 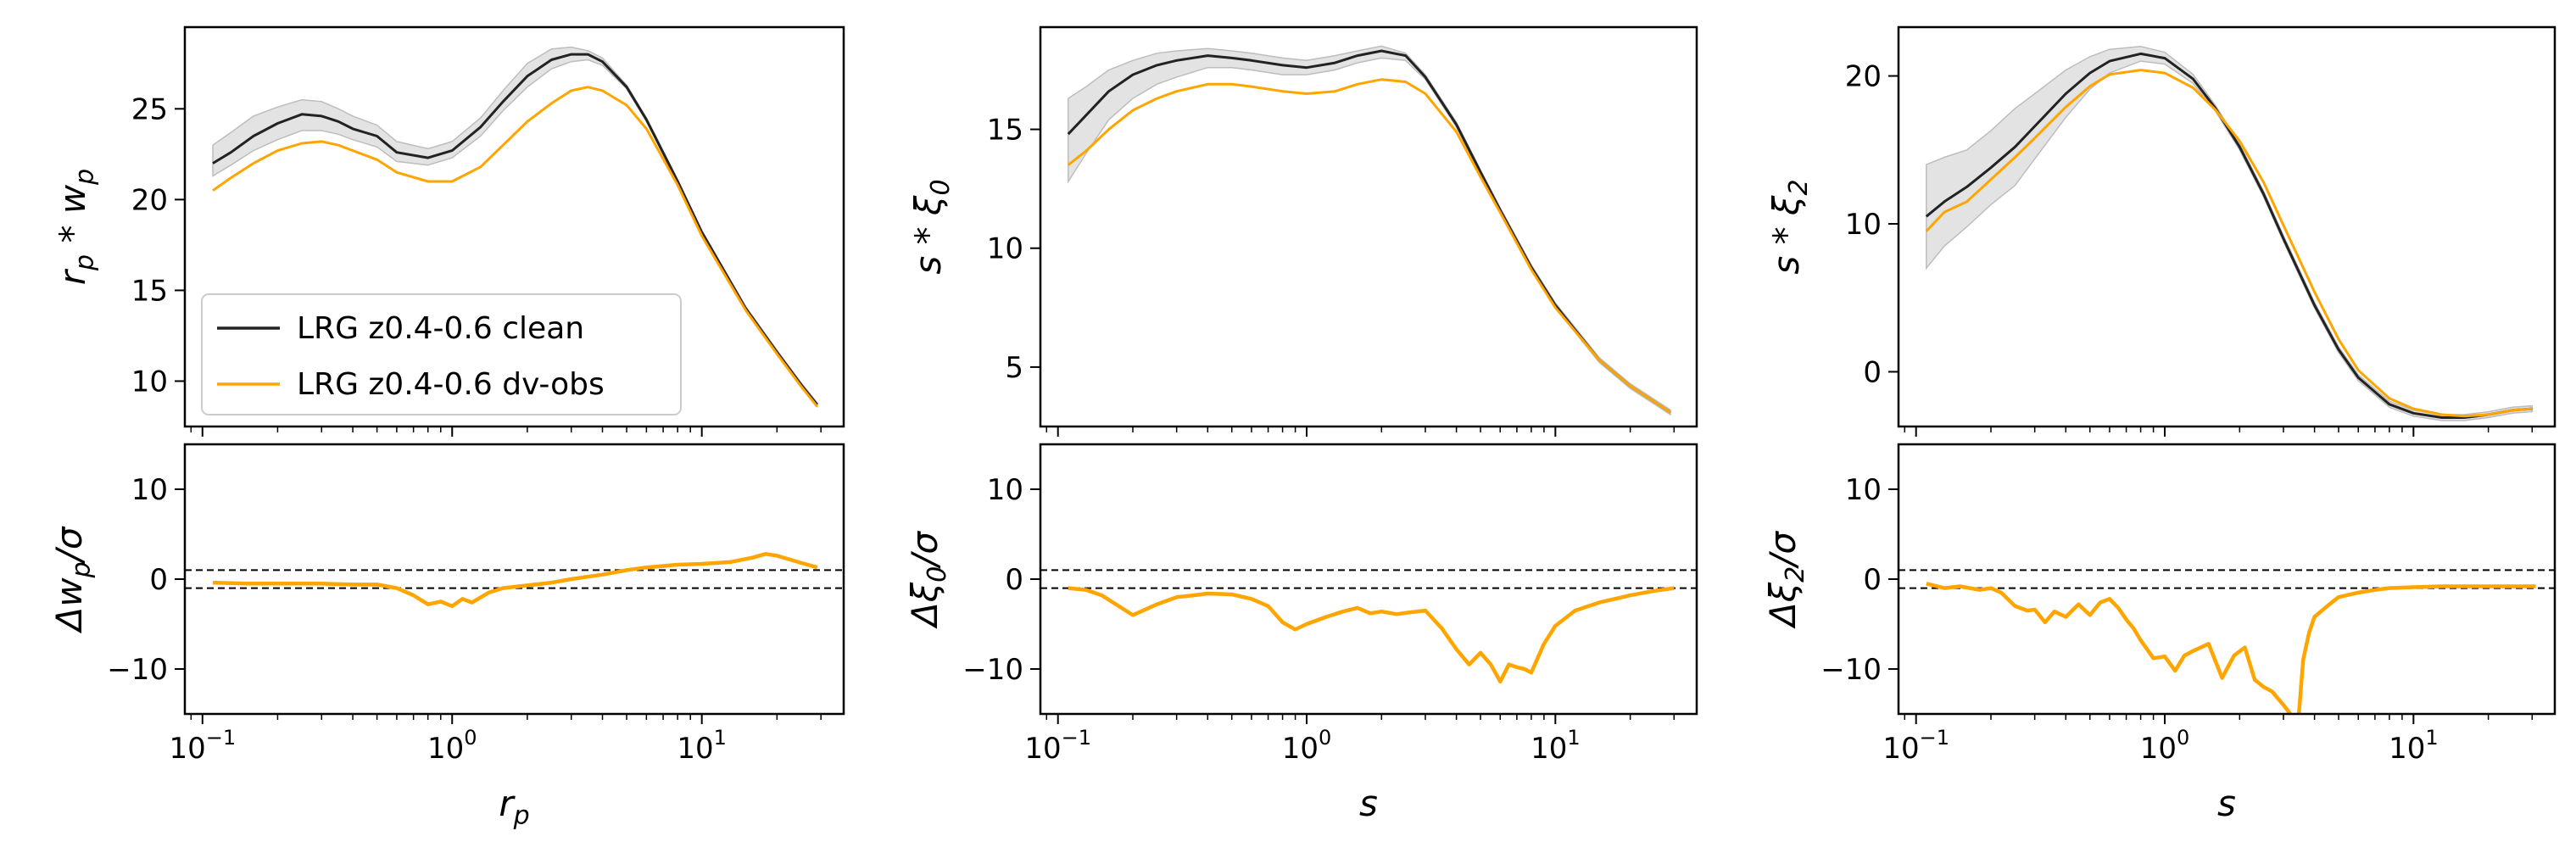 What do you see at coordinates (1789, 226) in the screenshot?
I see `y-axis-label: s * ξ2` at bounding box center [1789, 226].